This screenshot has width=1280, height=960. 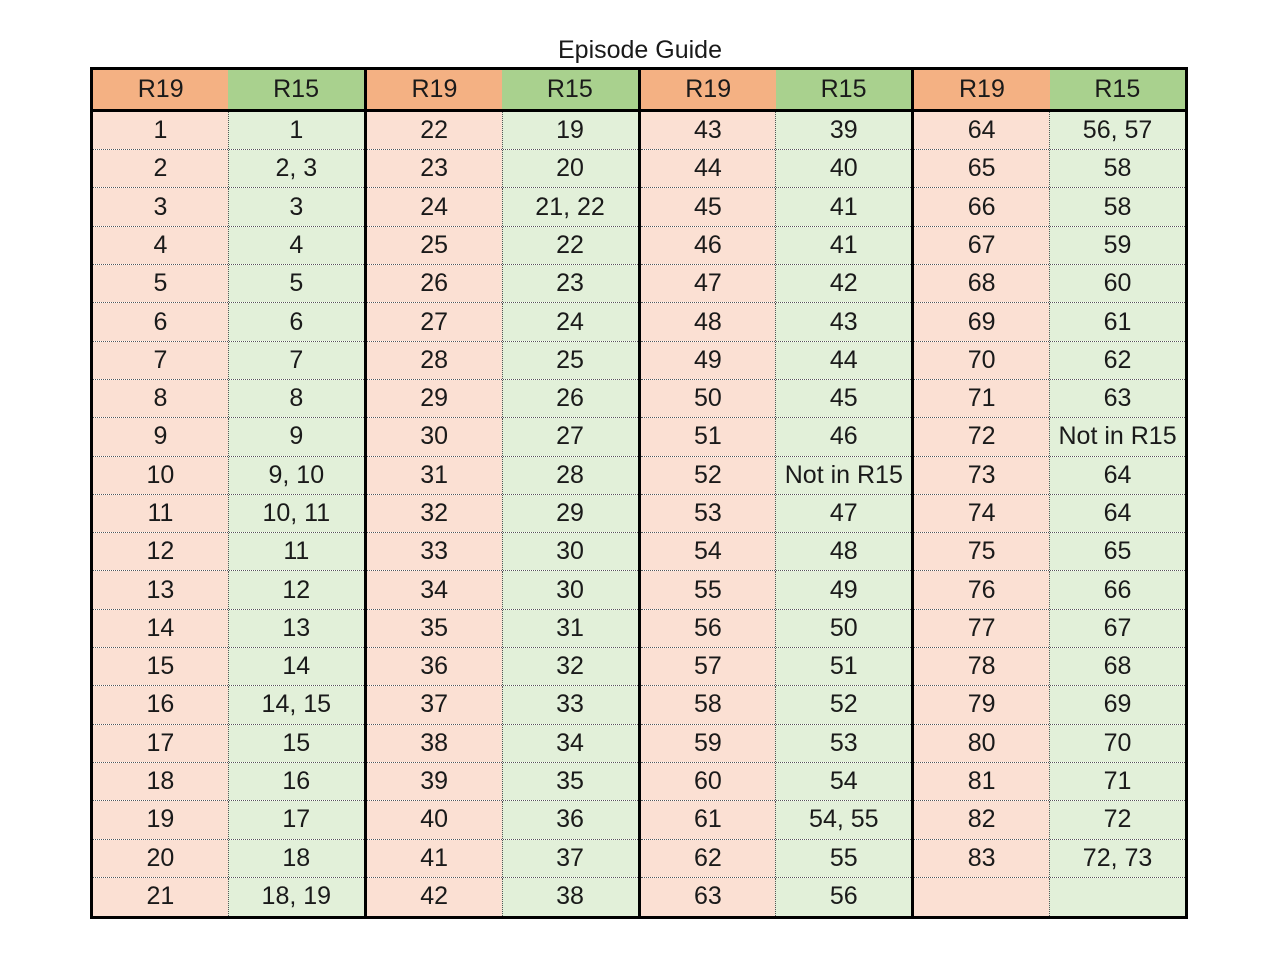 What do you see at coordinates (502, 590) in the screenshot?
I see `table-row: 34 30` at bounding box center [502, 590].